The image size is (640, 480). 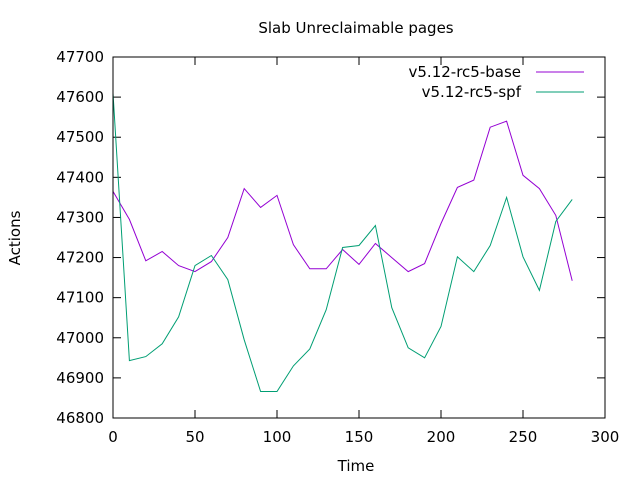 I want to click on legend: v5.12-rc5-base v5.12-rc5-spf, so click(x=496, y=82).